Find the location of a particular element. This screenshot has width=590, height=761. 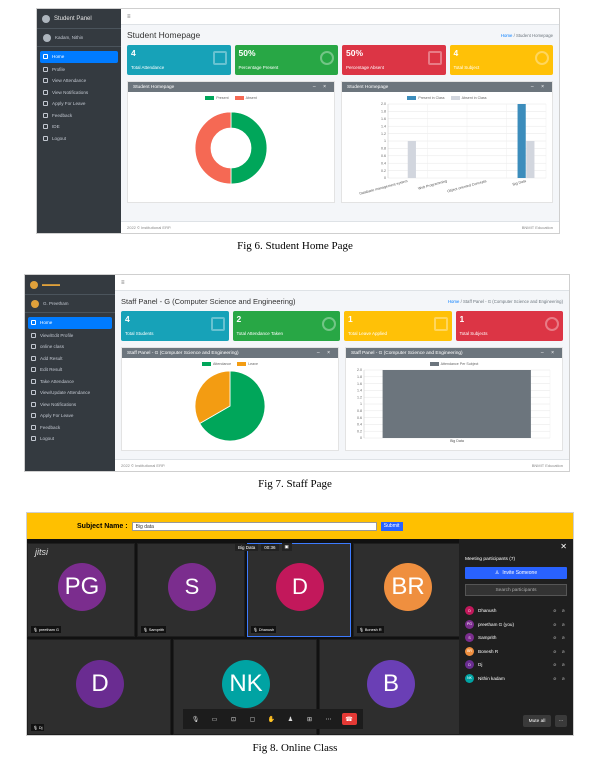

sidebar-item-label: View Notifications is located at coordinates (58, 404).